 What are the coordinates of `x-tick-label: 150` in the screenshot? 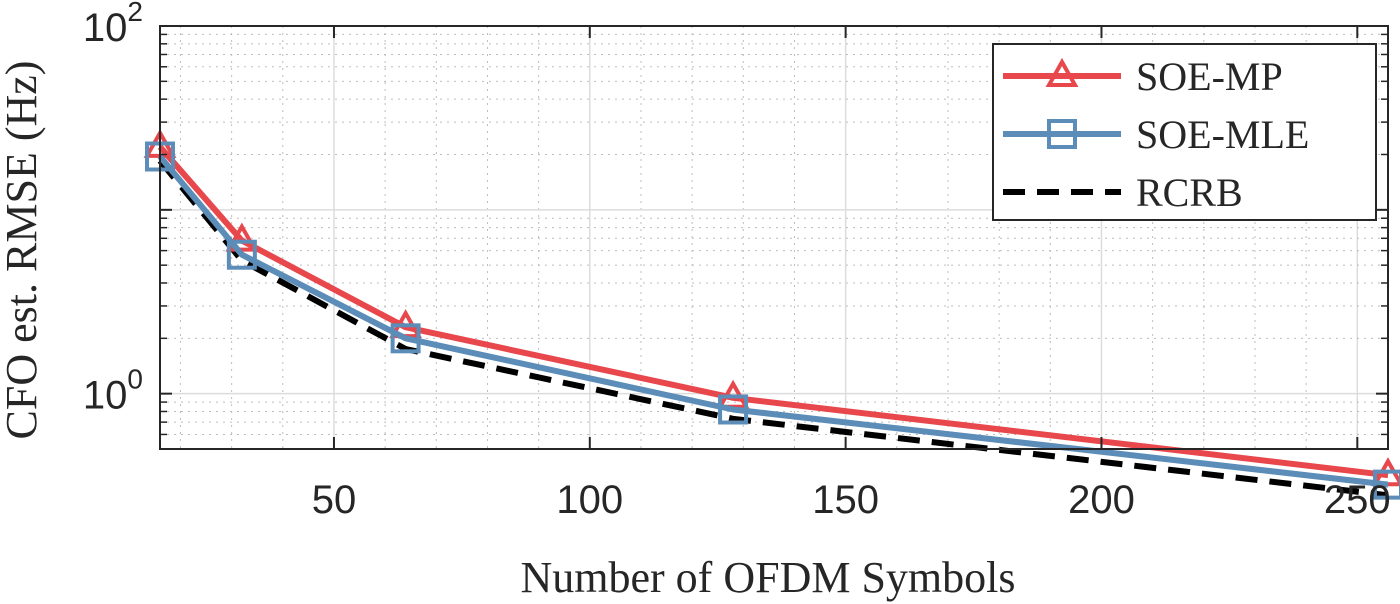 It's located at (845, 500).